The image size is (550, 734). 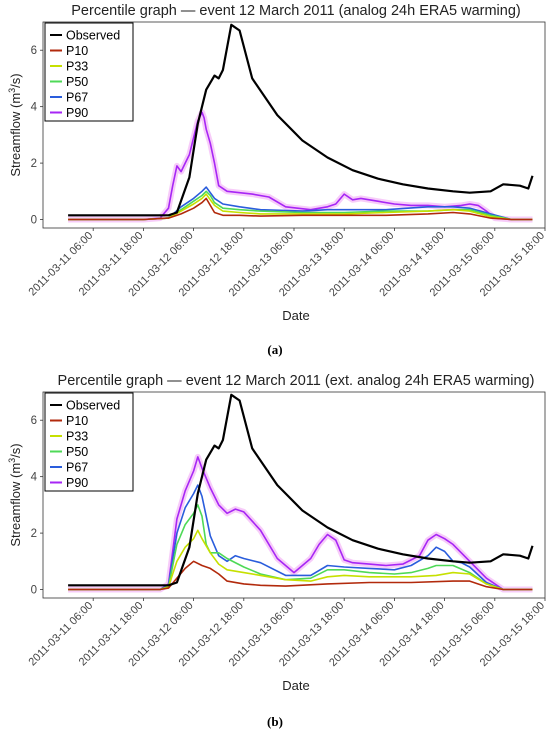 I want to click on series-line-P50, so click(x=300, y=547).